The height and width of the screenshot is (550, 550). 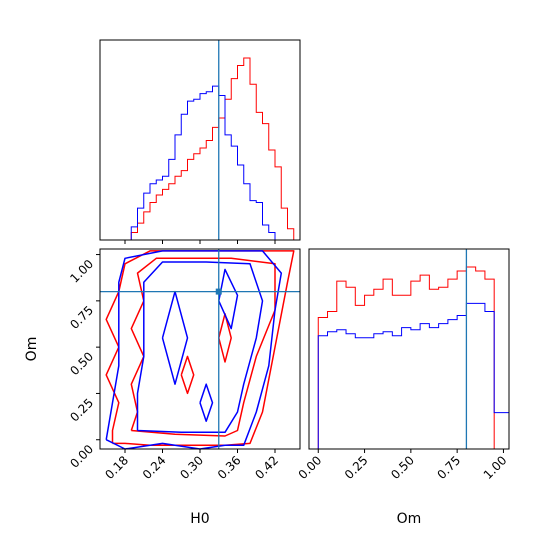 What do you see at coordinates (81, 271) in the screenshot?
I see `tick-label-om-y: 1.00` at bounding box center [81, 271].